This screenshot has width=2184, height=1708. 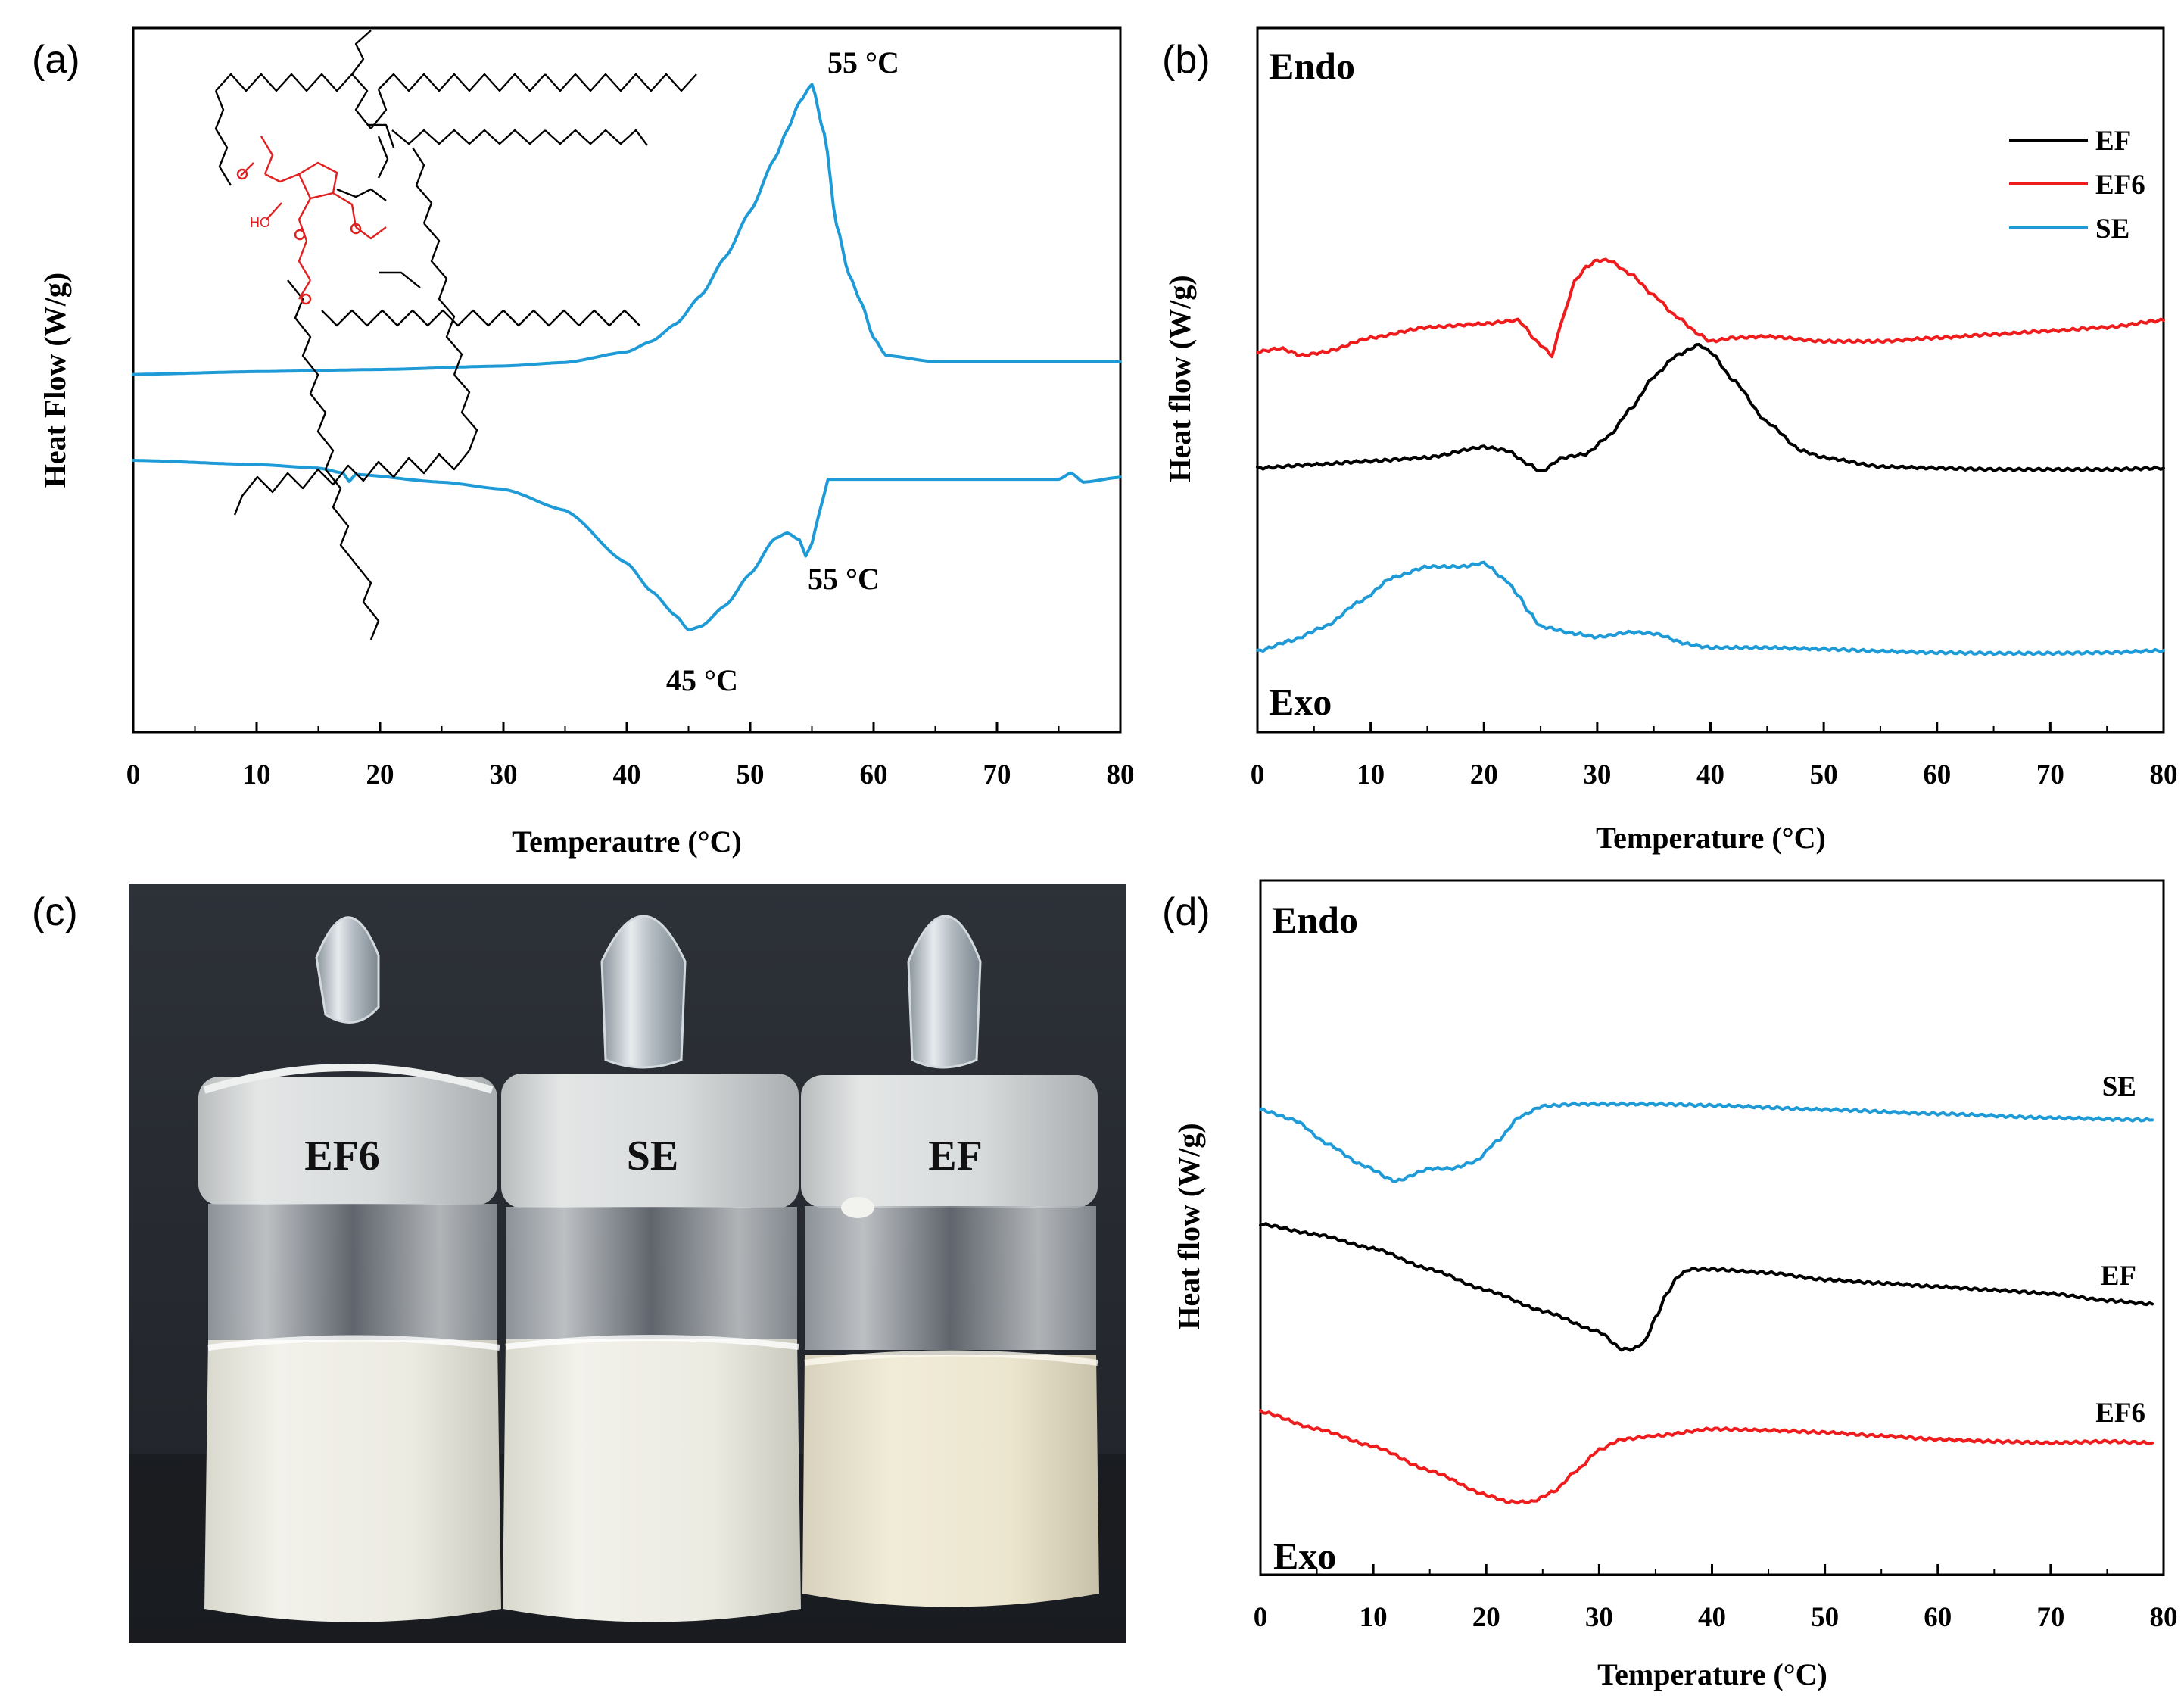 What do you see at coordinates (380, 774) in the screenshot?
I see `chart-a-x-tick-label: 20` at bounding box center [380, 774].